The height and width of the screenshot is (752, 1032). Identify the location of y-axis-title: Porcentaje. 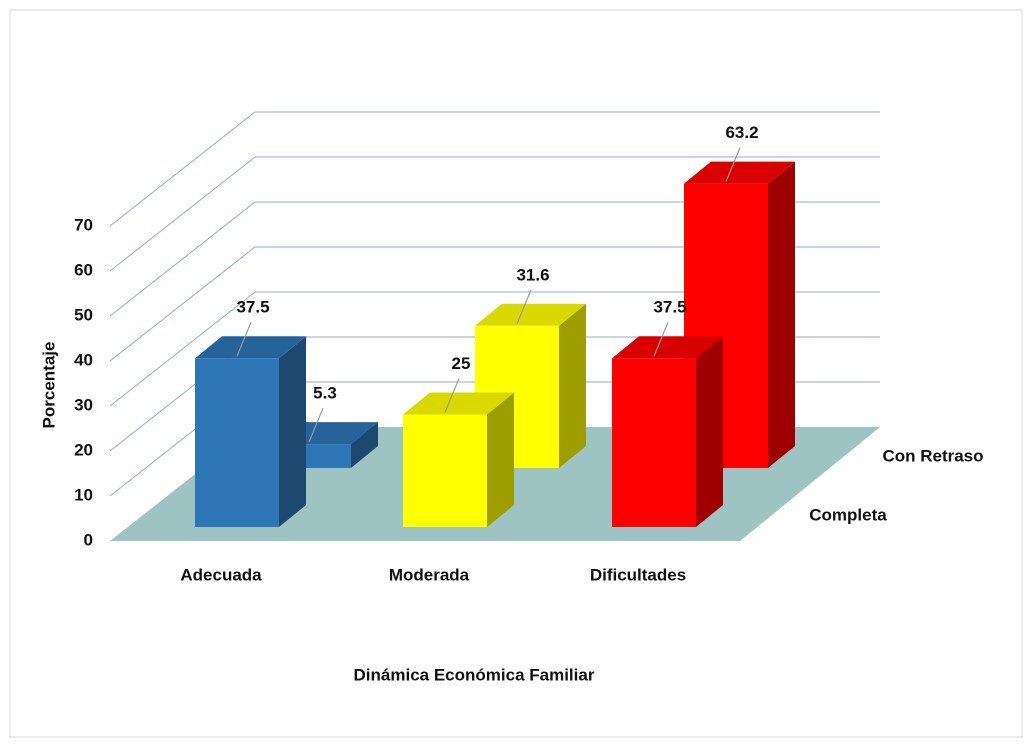
(48, 385).